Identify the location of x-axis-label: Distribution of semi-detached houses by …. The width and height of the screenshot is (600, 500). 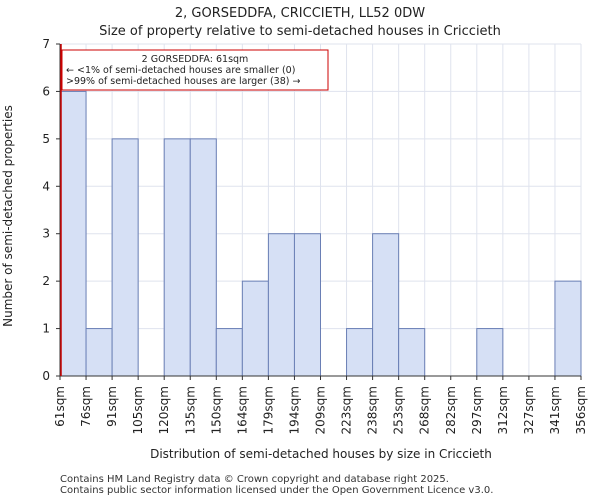
(321, 454).